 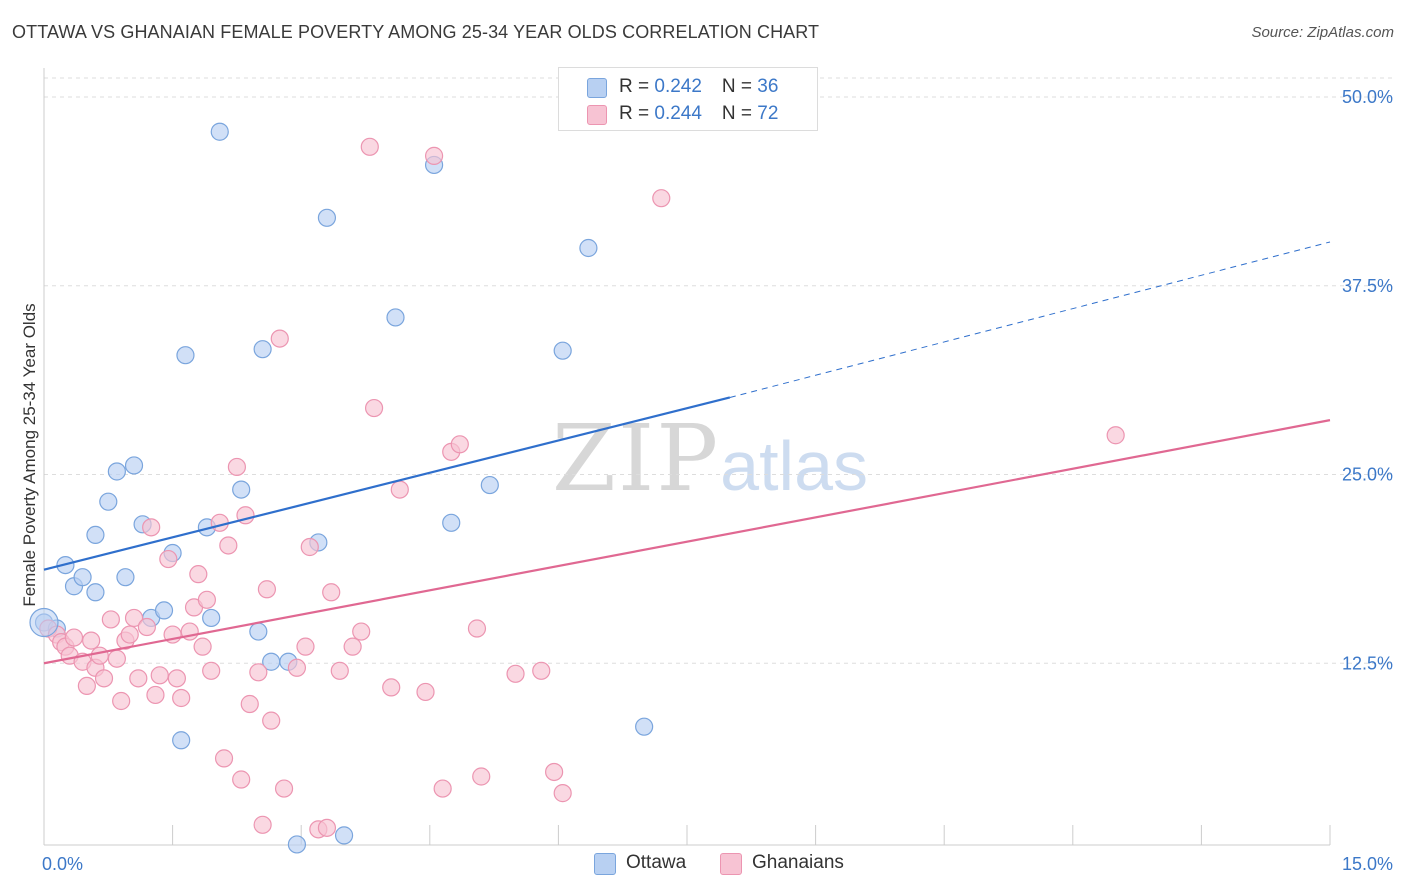 What do you see at coordinates (768, 86) in the screenshot?
I see `ottawa-n-value: 36` at bounding box center [768, 86].